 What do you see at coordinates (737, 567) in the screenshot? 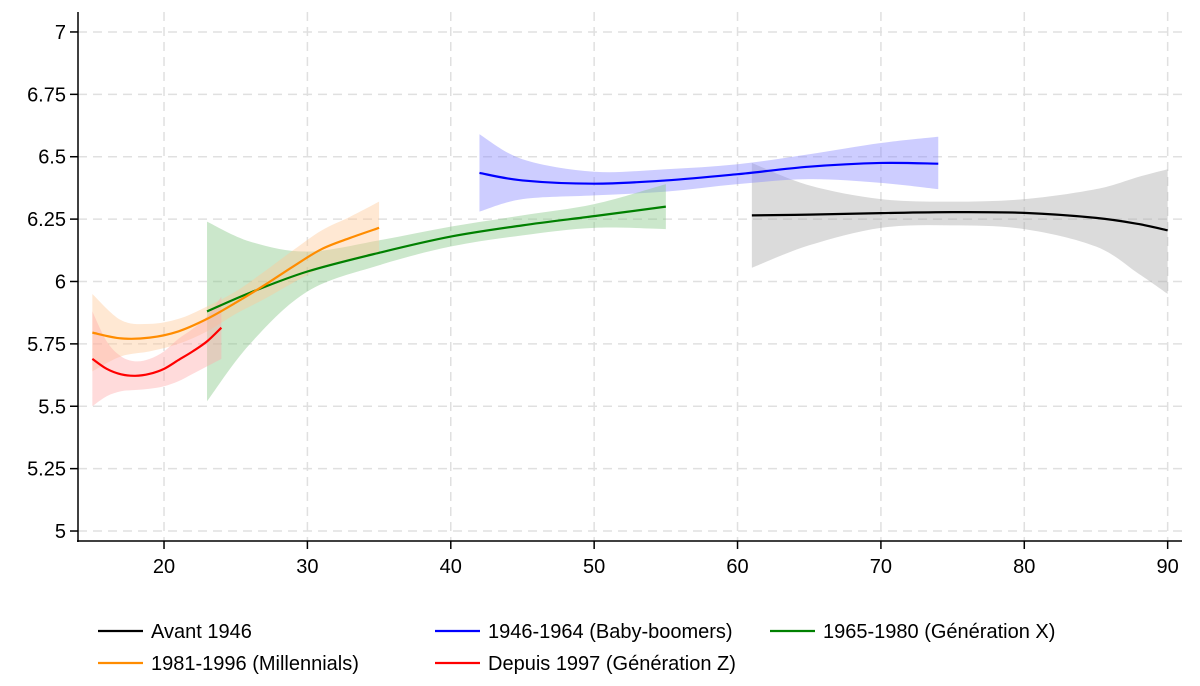
I see `x-tick-label: 60` at bounding box center [737, 567].